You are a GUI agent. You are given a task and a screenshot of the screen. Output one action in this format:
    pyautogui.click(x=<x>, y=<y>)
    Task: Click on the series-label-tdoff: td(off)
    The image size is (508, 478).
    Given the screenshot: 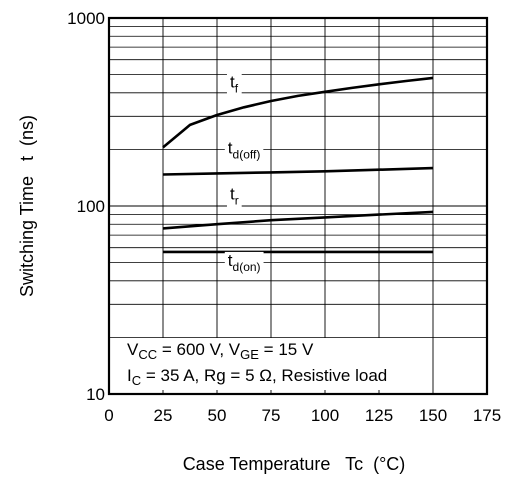 What is the action you would take?
    pyautogui.click(x=244, y=150)
    